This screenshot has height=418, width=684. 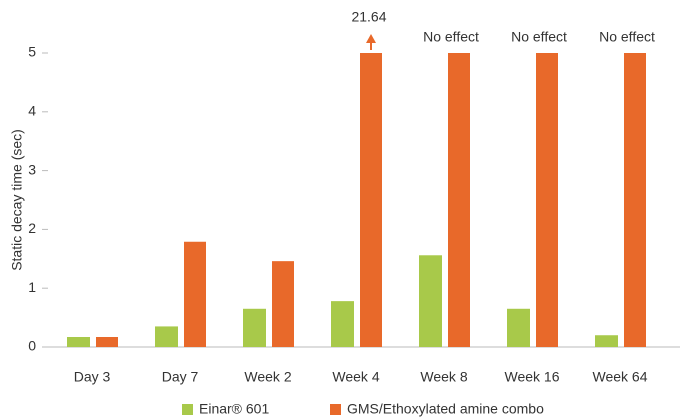 I want to click on legend-label: Einar® 601, so click(x=234, y=409).